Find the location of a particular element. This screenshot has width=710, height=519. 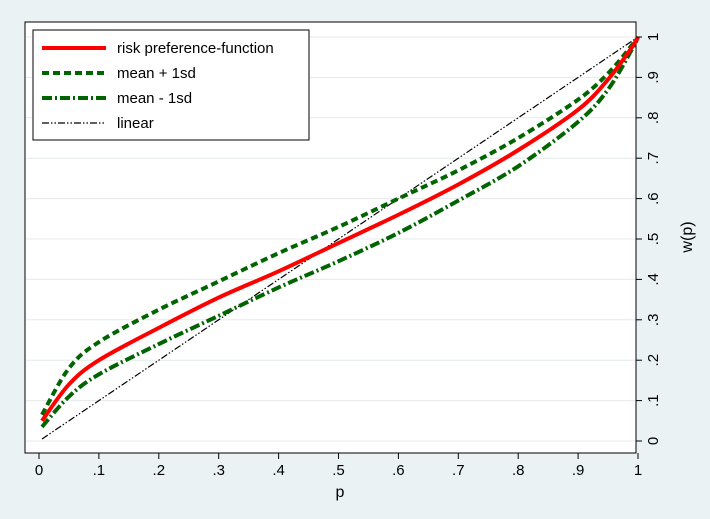

legend-item-linear: linear is located at coordinates (98, 123).